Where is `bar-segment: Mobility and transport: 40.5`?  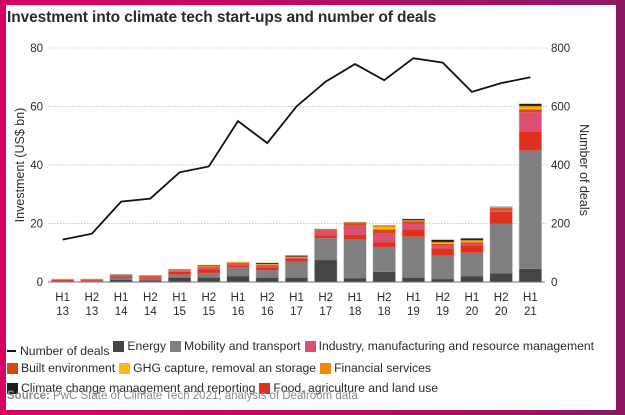
bar-segment: Mobility and transport: 40.5 is located at coordinates (530, 209).